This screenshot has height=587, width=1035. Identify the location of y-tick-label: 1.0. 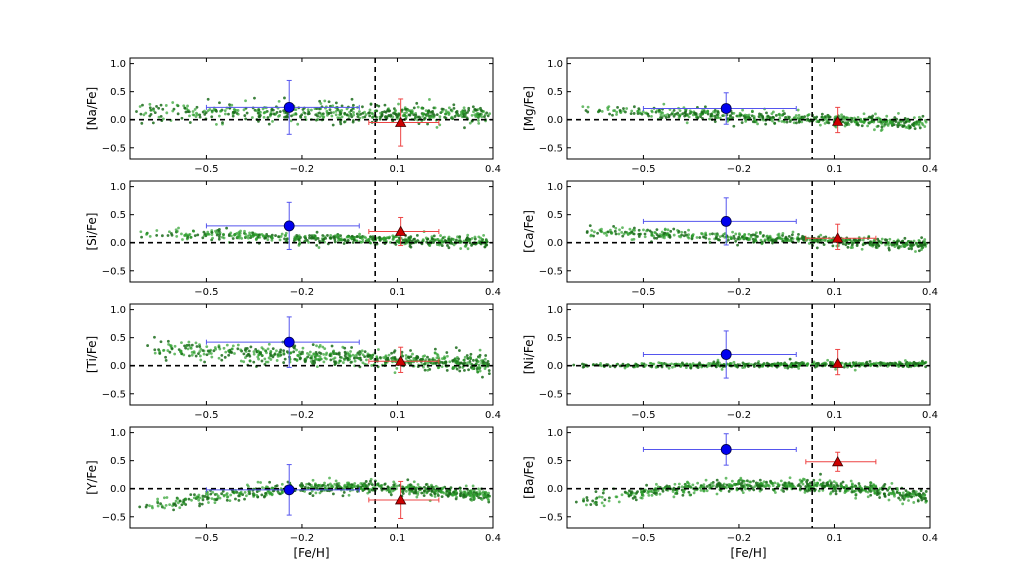
(118, 310).